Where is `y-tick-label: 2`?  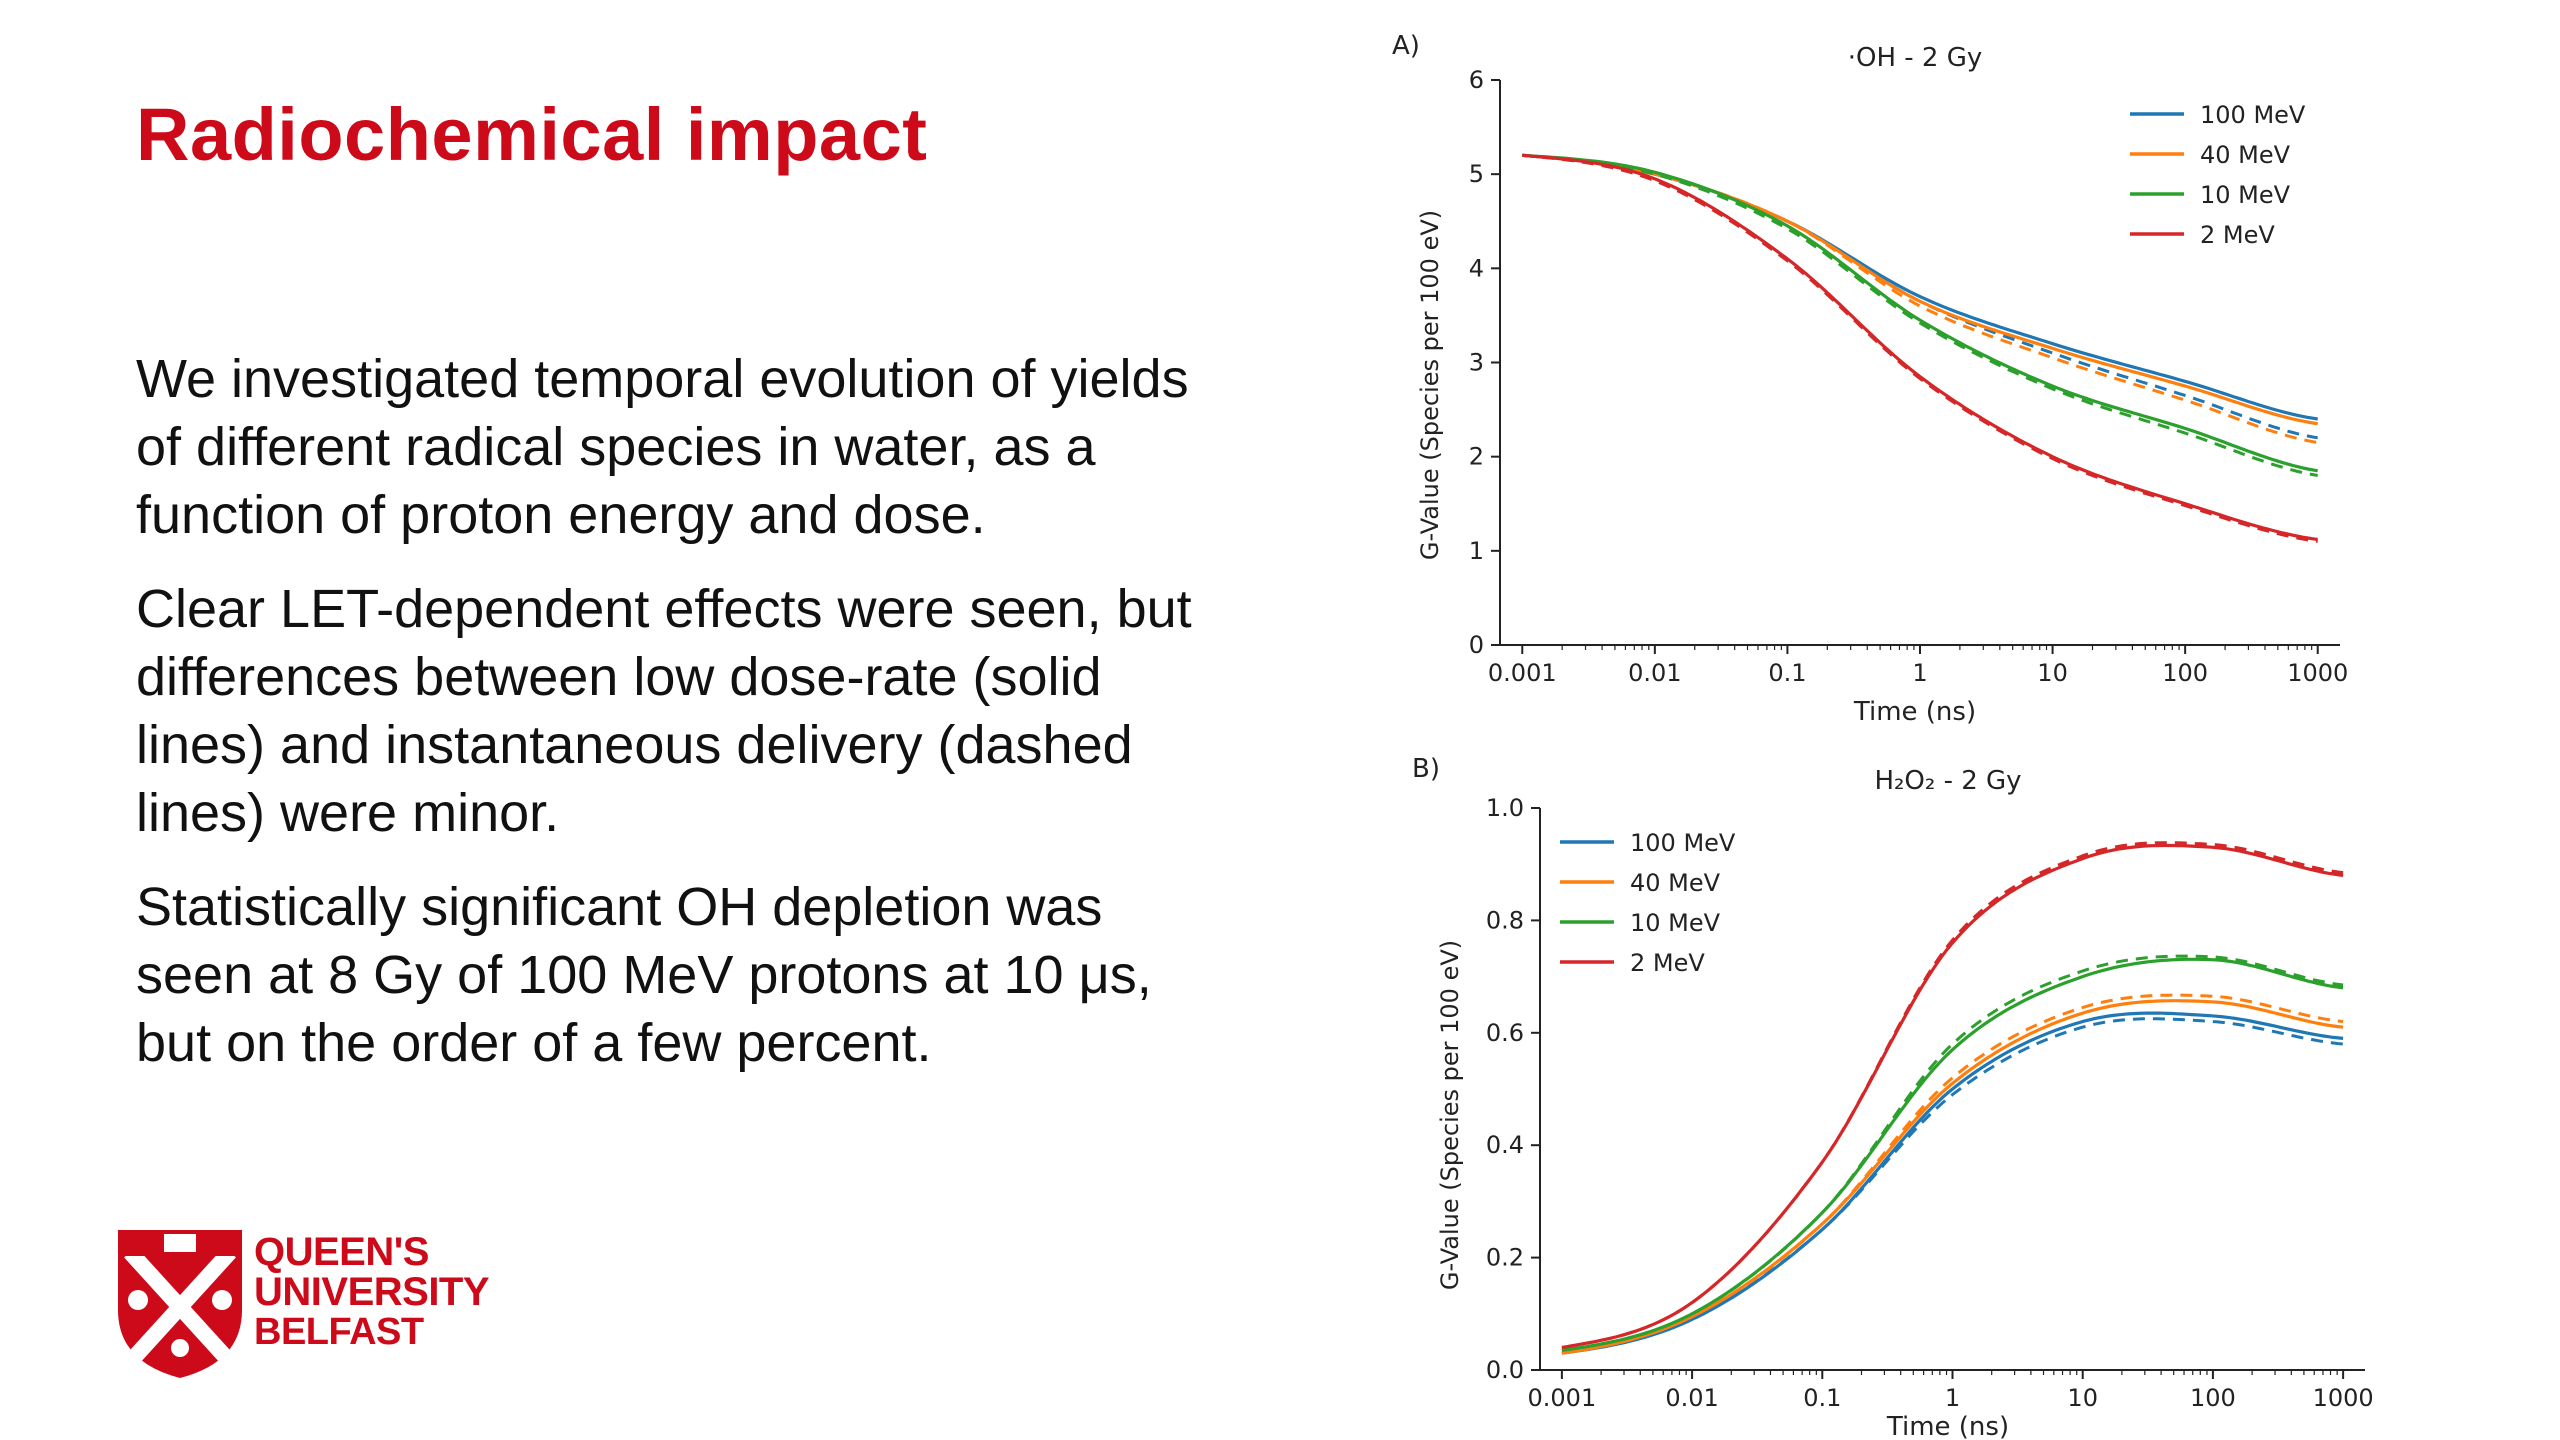
y-tick-label: 2 is located at coordinates (1476, 457).